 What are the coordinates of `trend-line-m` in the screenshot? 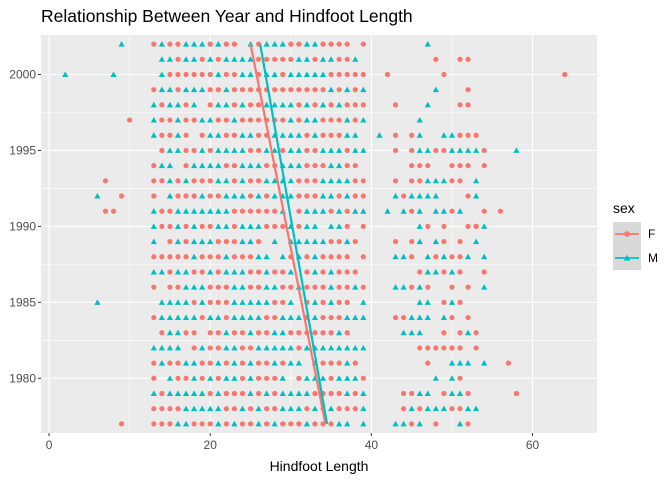 It's located at (294, 234).